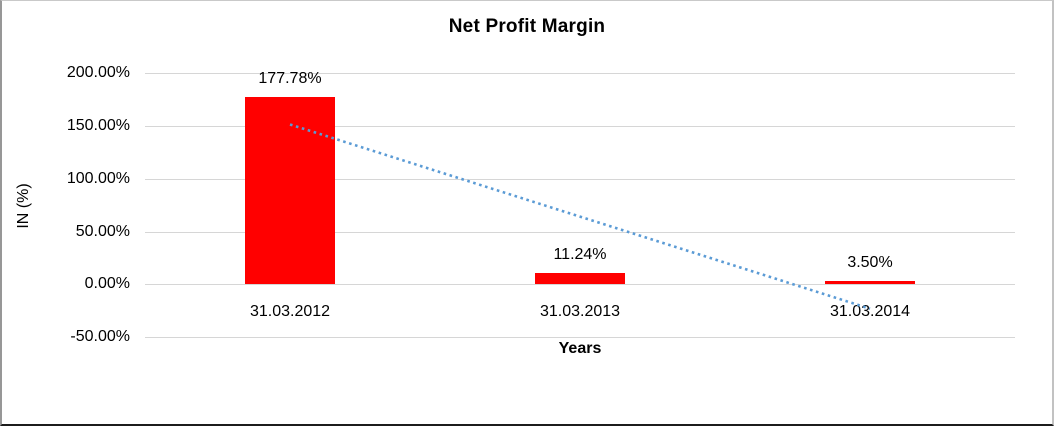 The image size is (1054, 426). What do you see at coordinates (580, 311) in the screenshot?
I see `x-tick-label: 31.03.2013` at bounding box center [580, 311].